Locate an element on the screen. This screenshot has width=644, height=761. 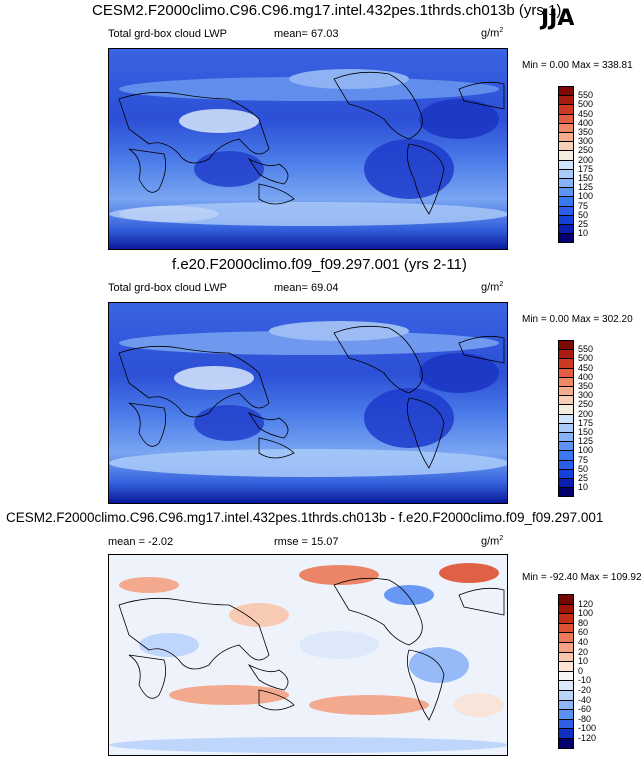
colorbar-tick-label: -20 is located at coordinates (585, 690).